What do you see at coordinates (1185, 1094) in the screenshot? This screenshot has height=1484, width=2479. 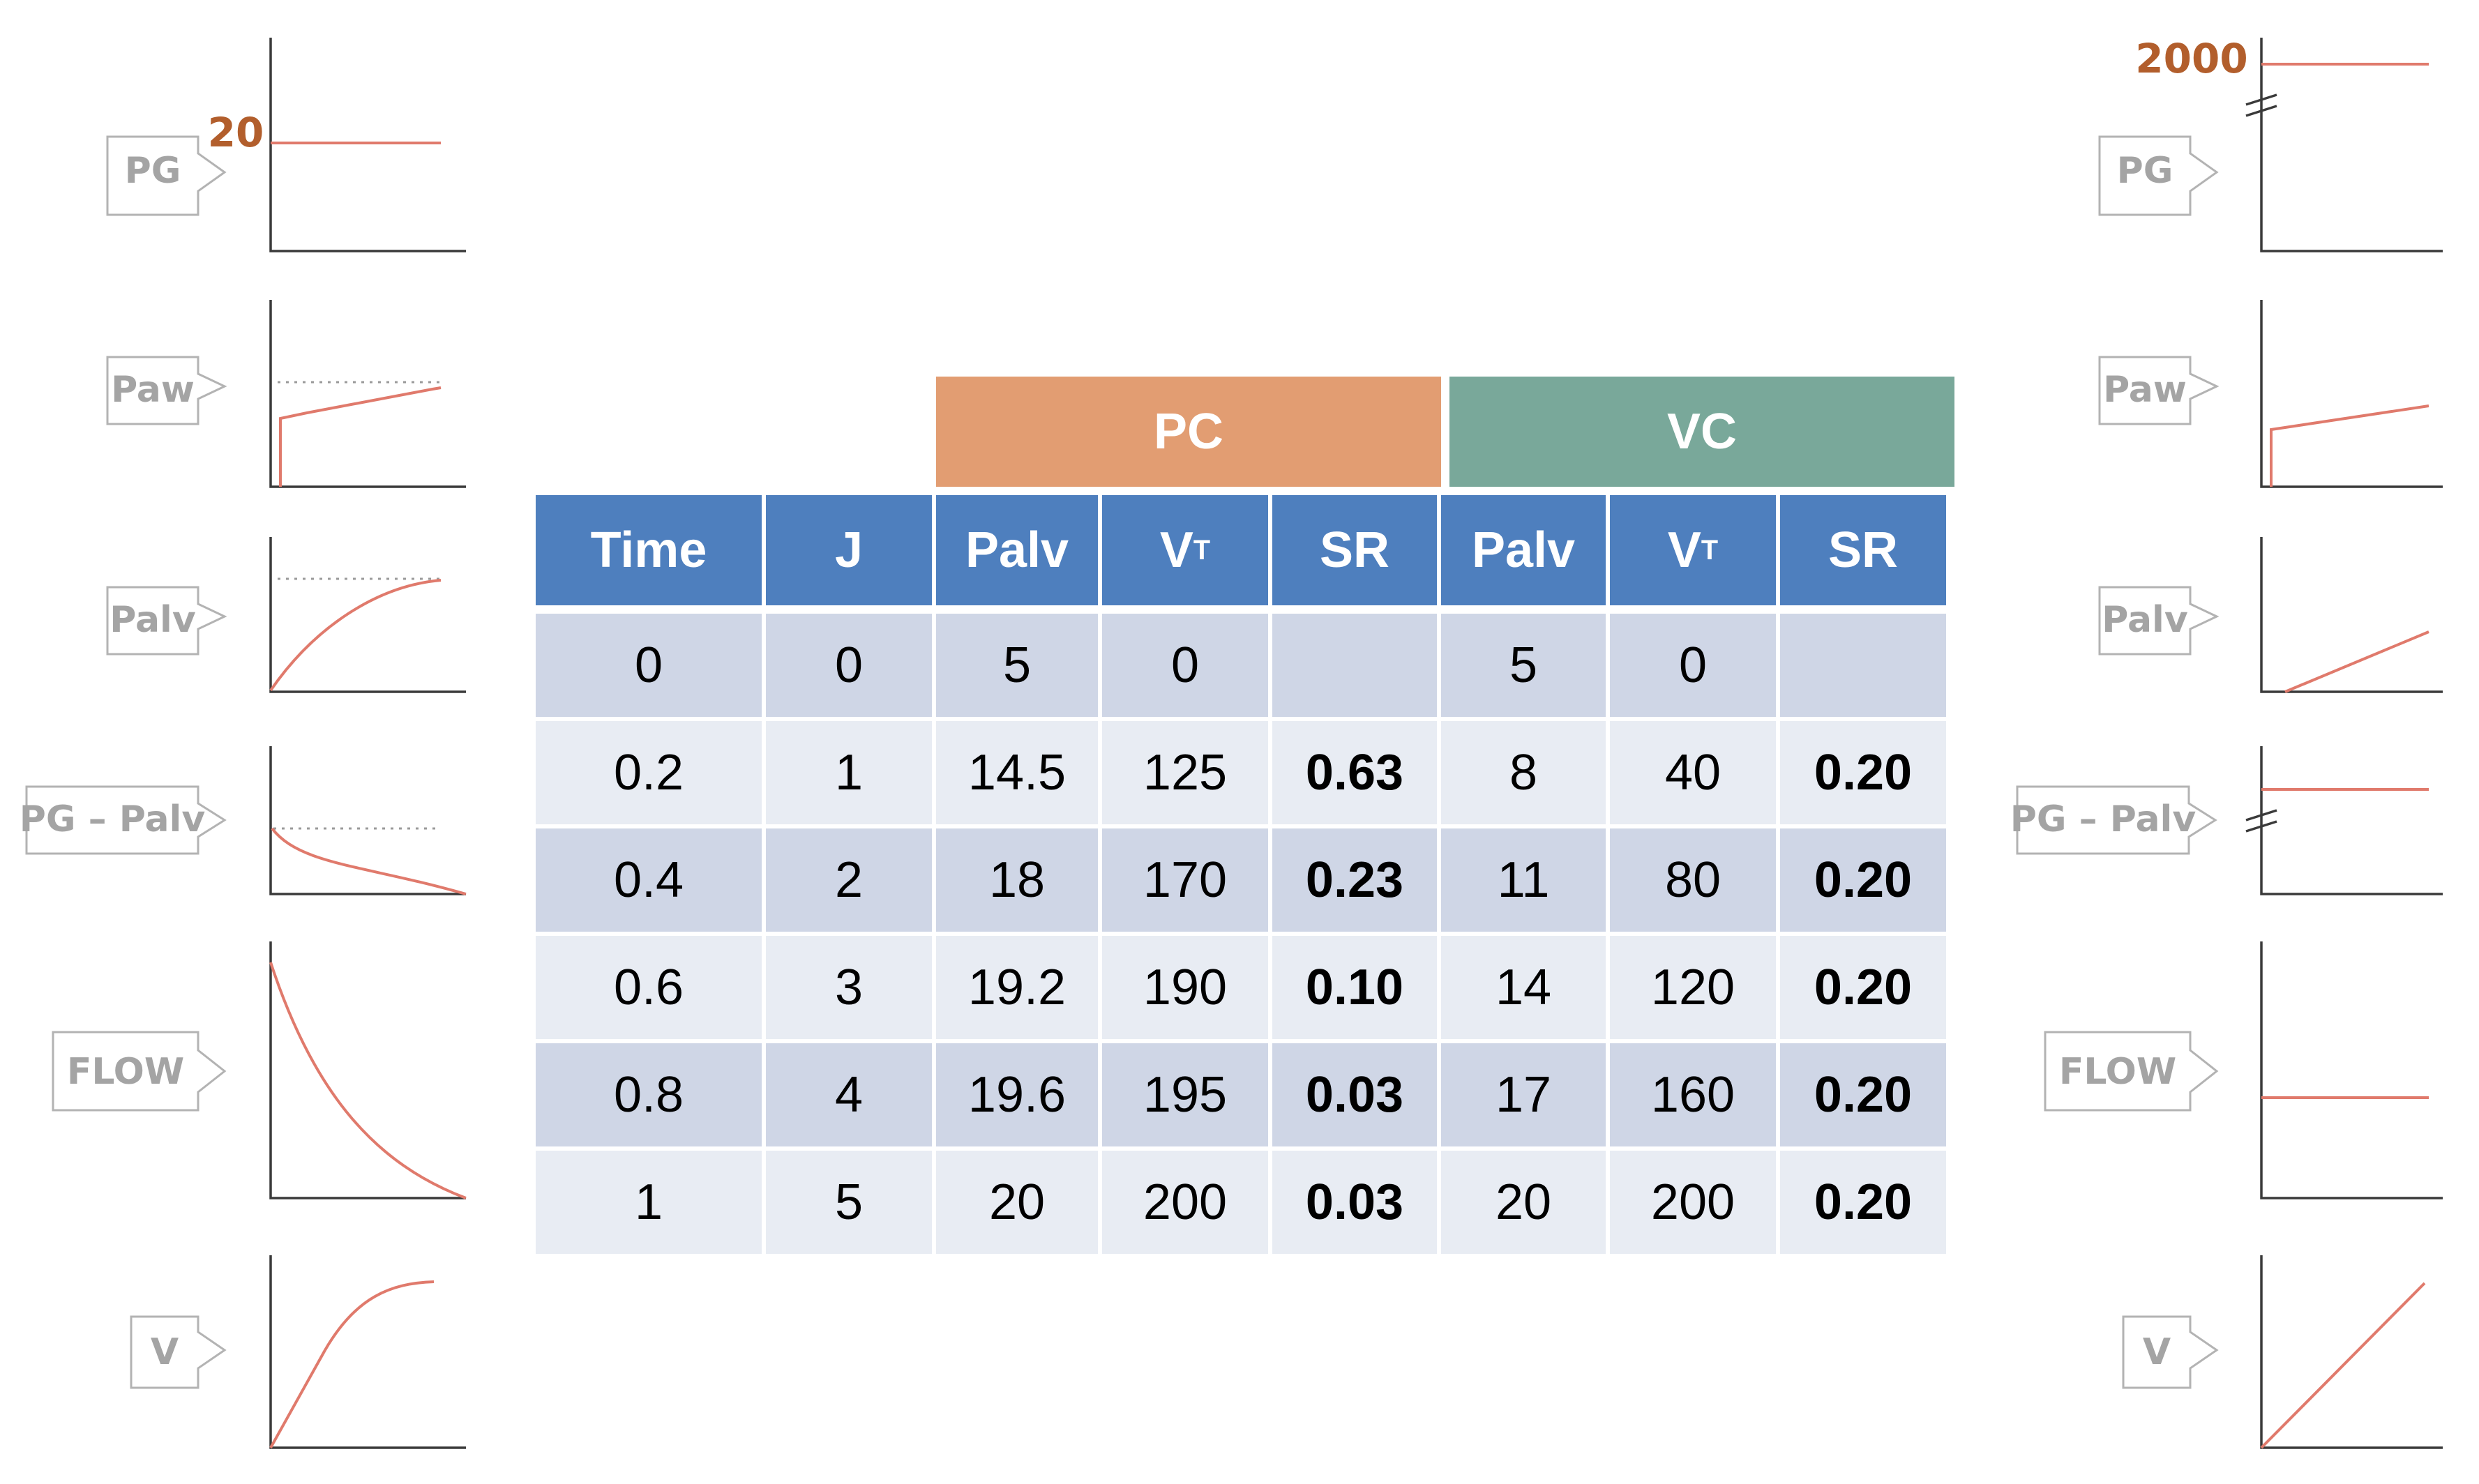 I see `cell-pc-vt: 195` at bounding box center [1185, 1094].